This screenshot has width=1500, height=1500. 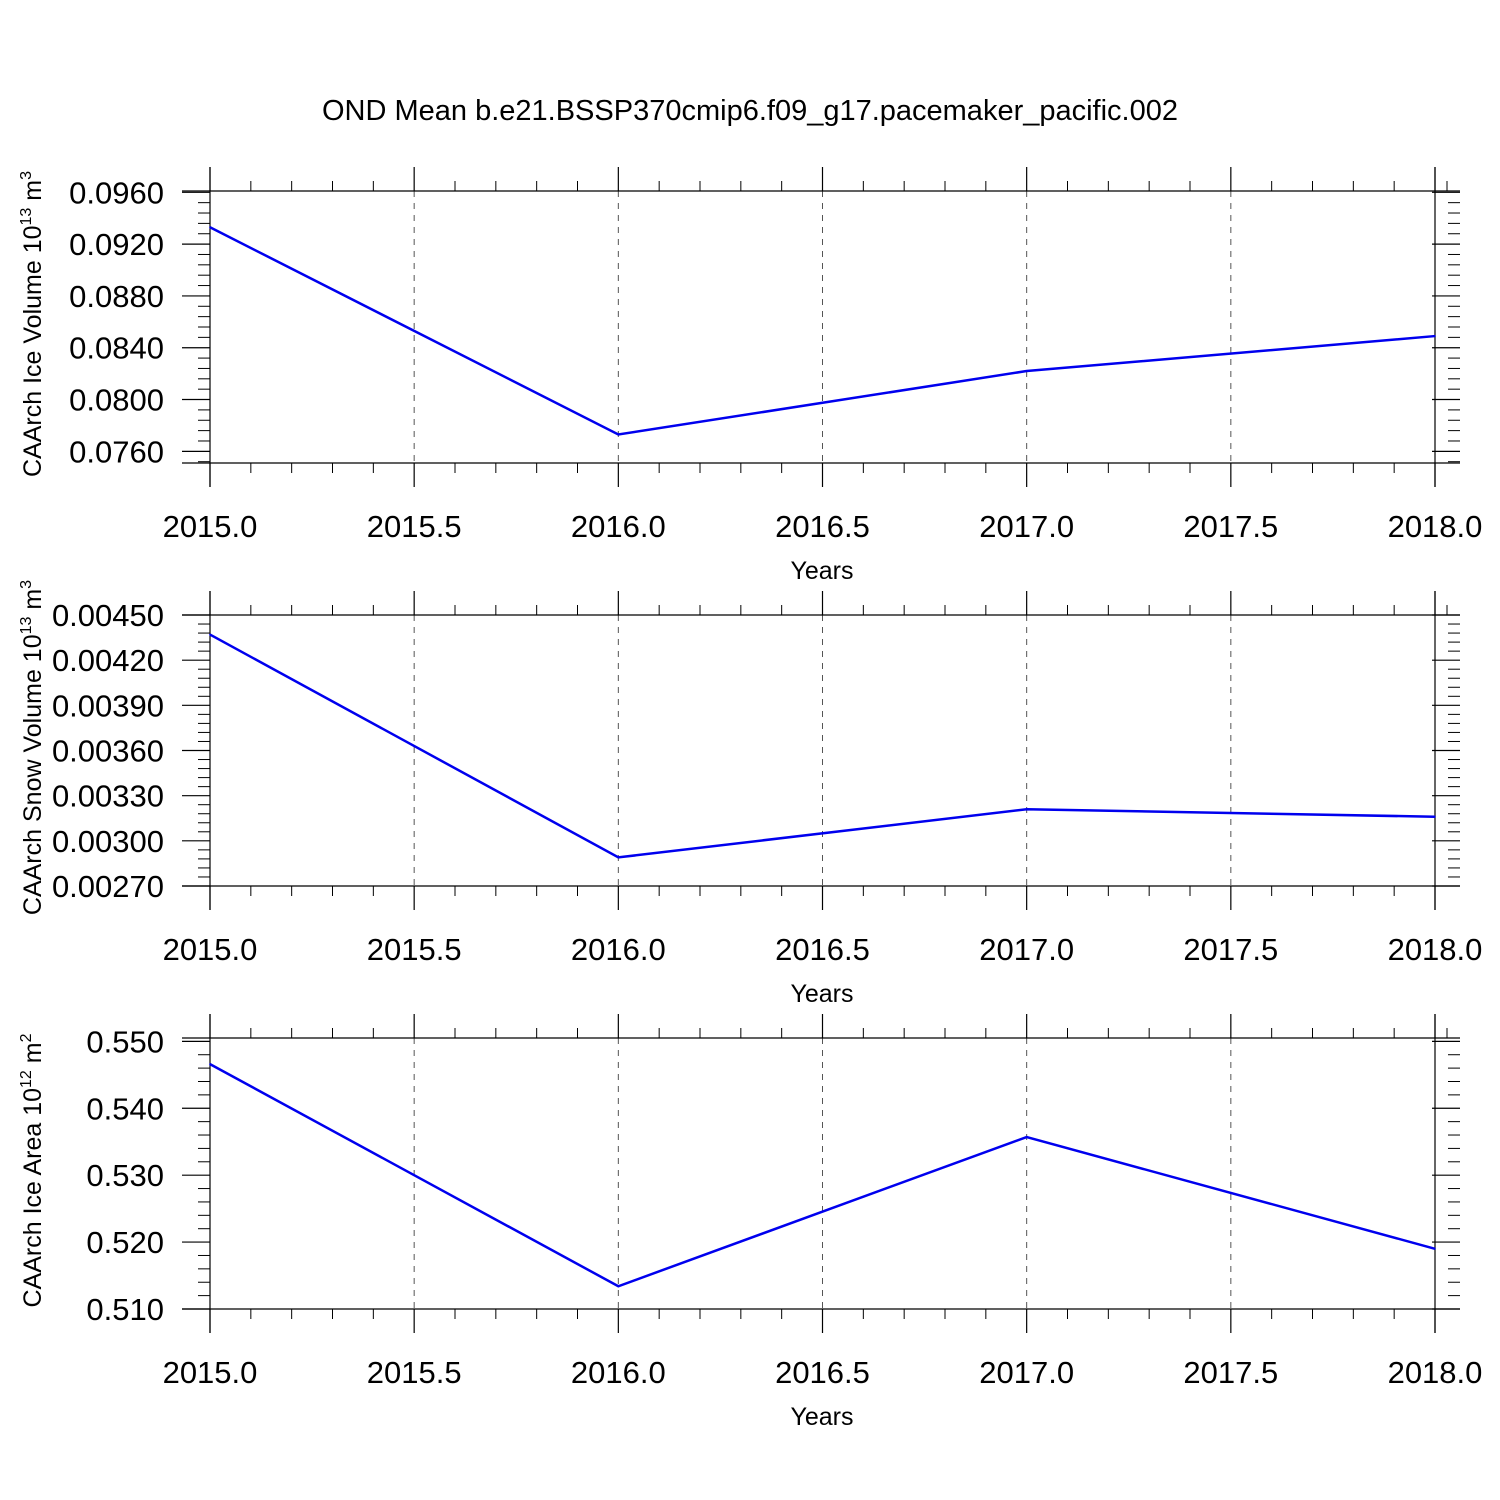 I want to click on y-tick-label: 0.0960, so click(x=116, y=192).